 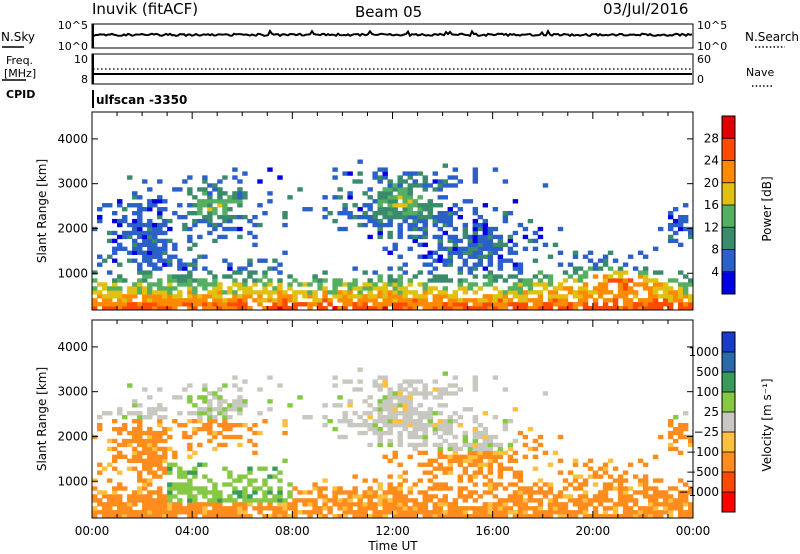 I want to click on velocity-colorbar-segment, so click(x=728, y=462).